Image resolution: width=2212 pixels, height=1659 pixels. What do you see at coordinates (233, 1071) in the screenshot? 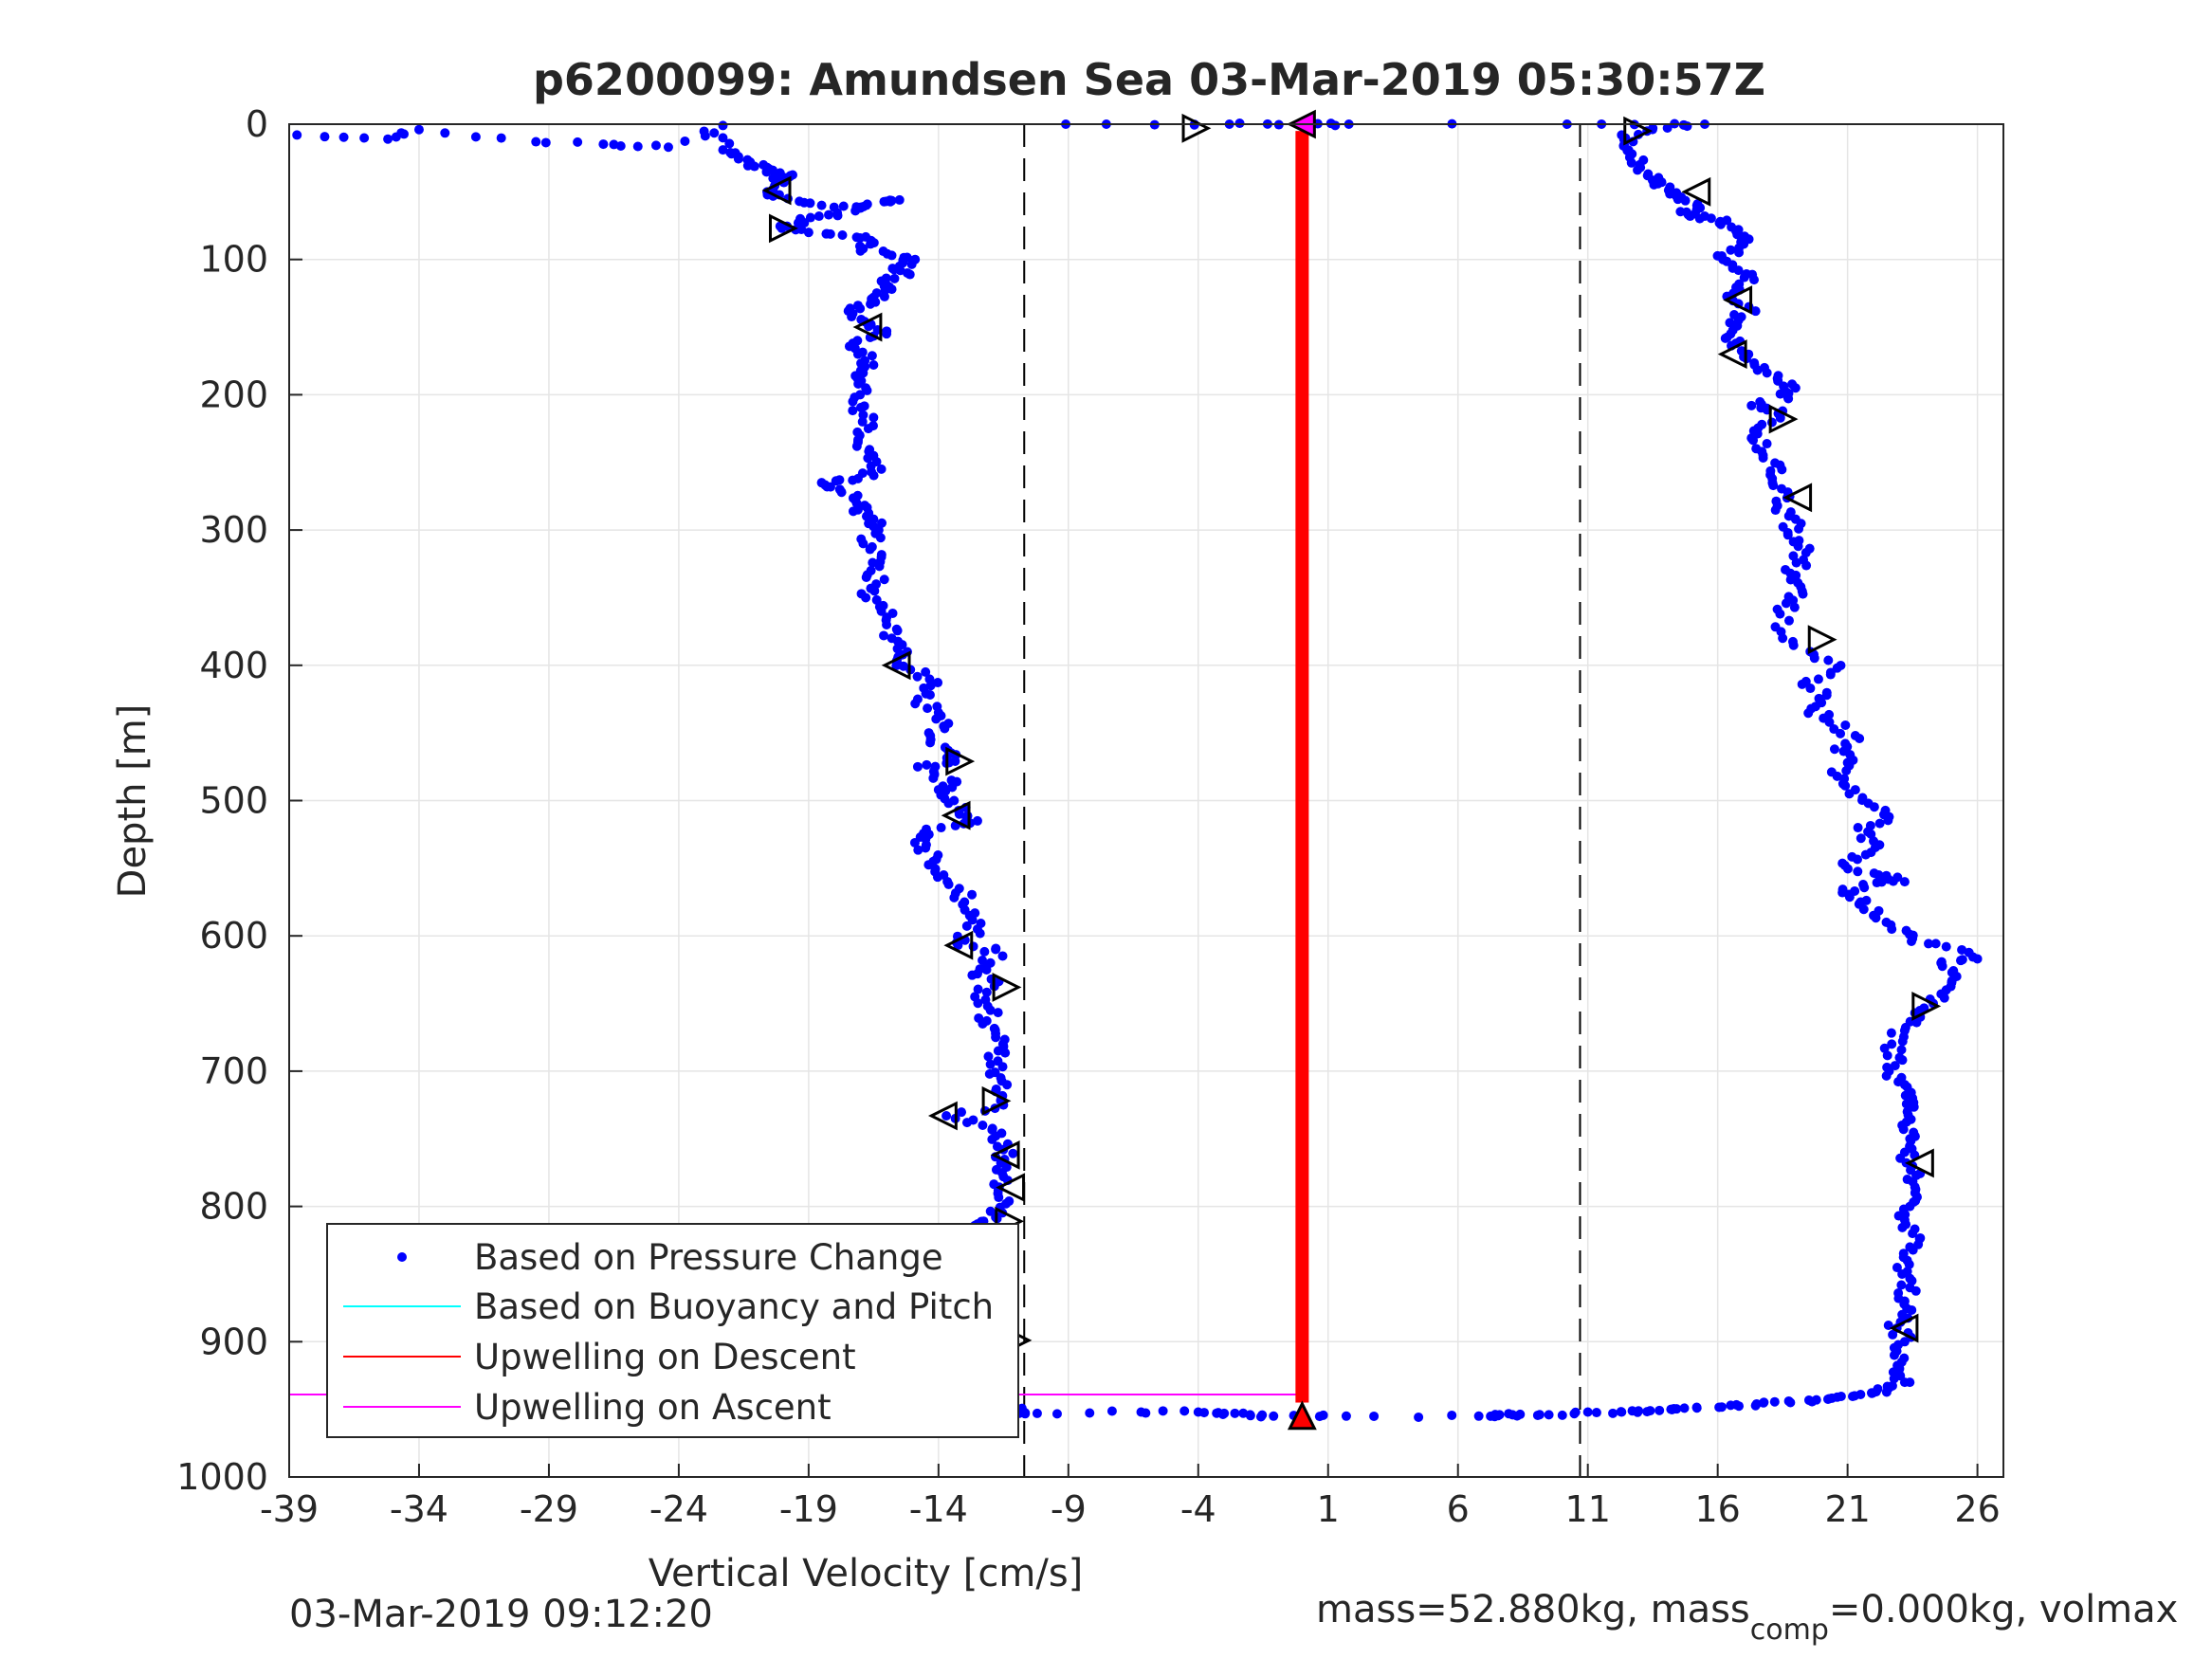
I see `y-tick-label: 700` at bounding box center [233, 1071].